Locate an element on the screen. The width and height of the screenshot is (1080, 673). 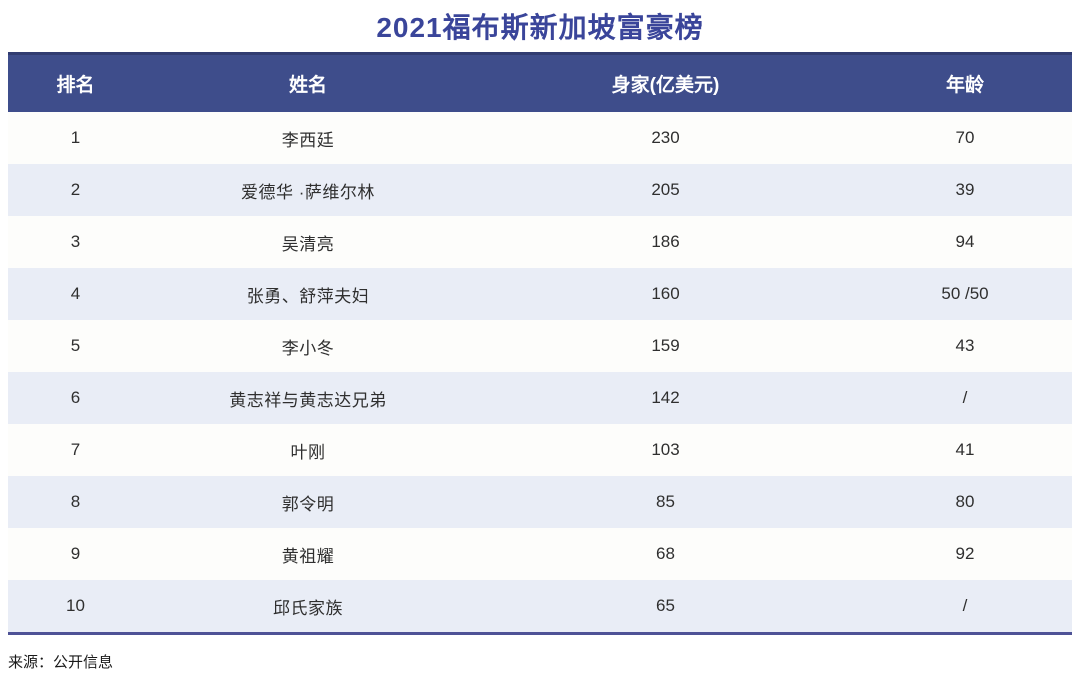
cell-name: 吴清亮 is located at coordinates (308, 244).